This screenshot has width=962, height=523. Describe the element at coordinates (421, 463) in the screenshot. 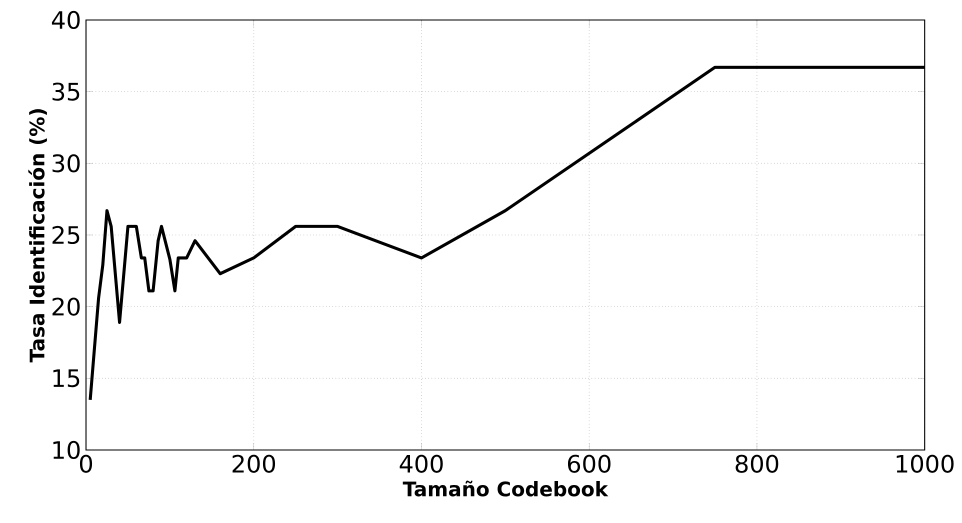

I see `x-tick-label: 400` at that location.